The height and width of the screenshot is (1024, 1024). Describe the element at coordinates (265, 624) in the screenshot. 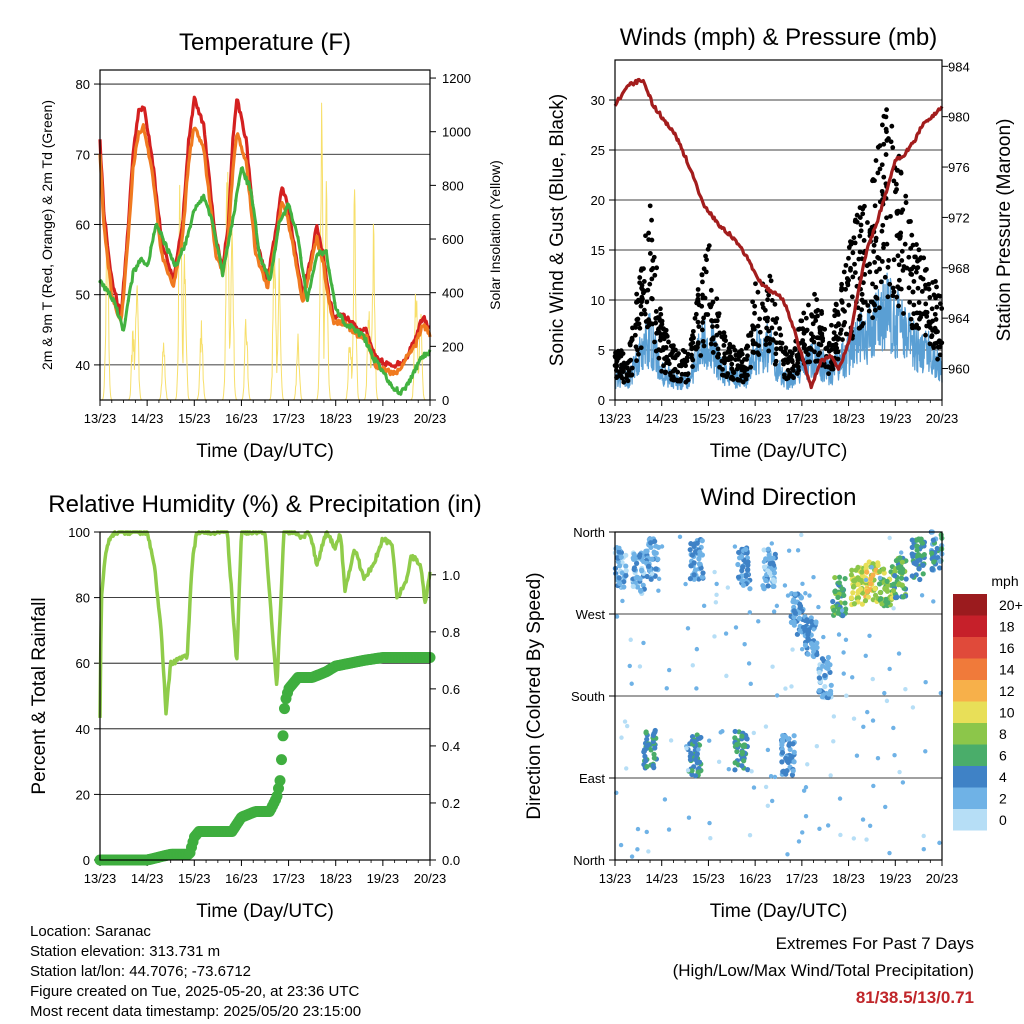

I see `relative-humidity-series` at that location.